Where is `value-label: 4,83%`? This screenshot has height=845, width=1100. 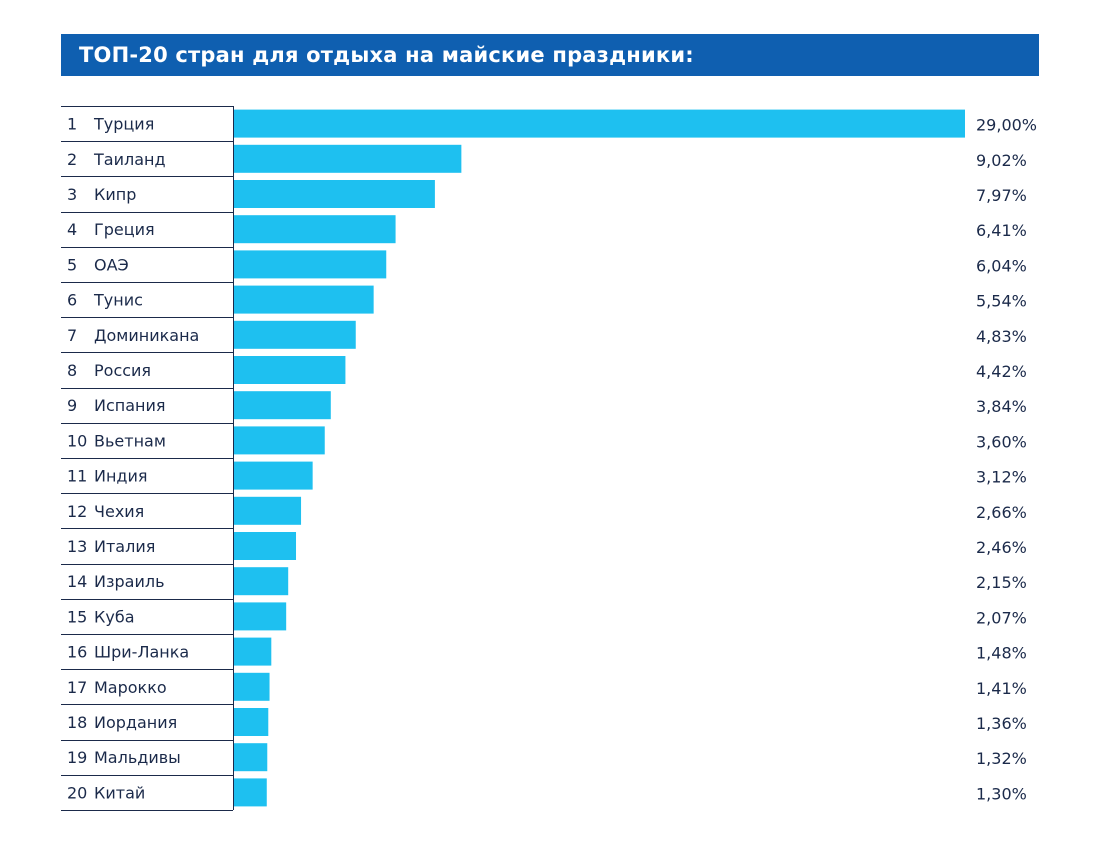
value-label: 4,83% is located at coordinates (1001, 336).